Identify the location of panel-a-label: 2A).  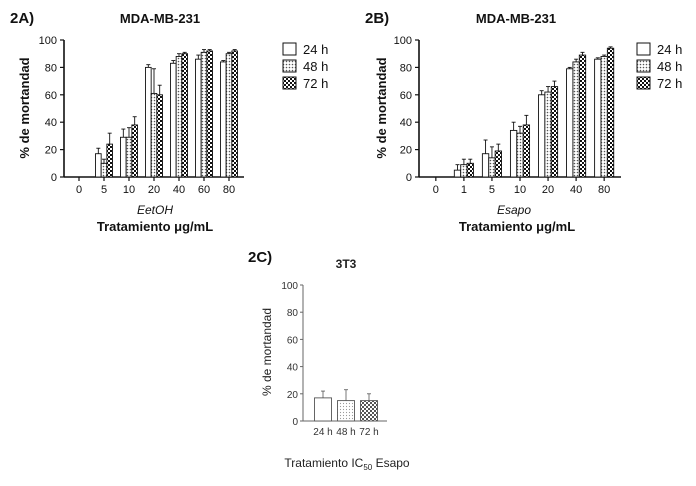
(22, 18).